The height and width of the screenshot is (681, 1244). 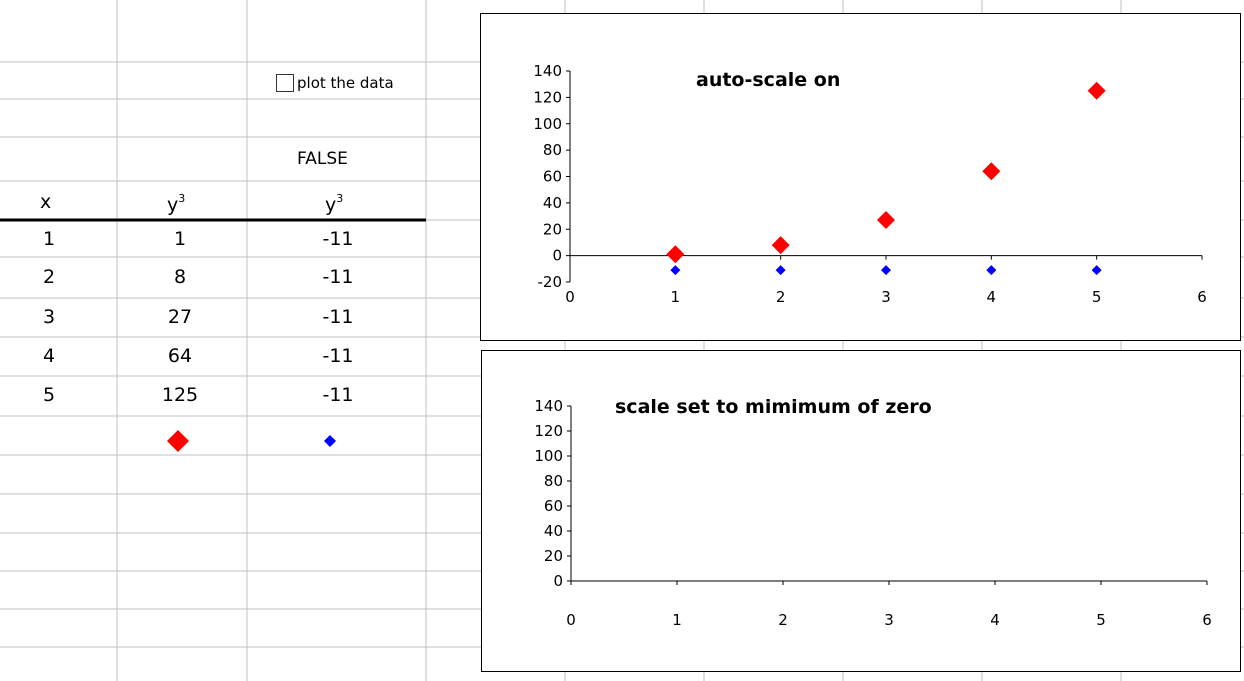 I want to click on legend-marker-red, so click(x=178, y=441).